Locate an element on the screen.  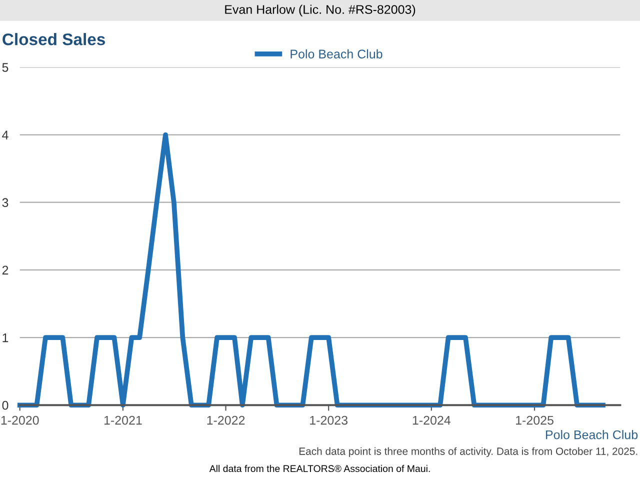
text: Evan Harlow (Lic. No. #RS-82003) is located at coordinates (320, 10).